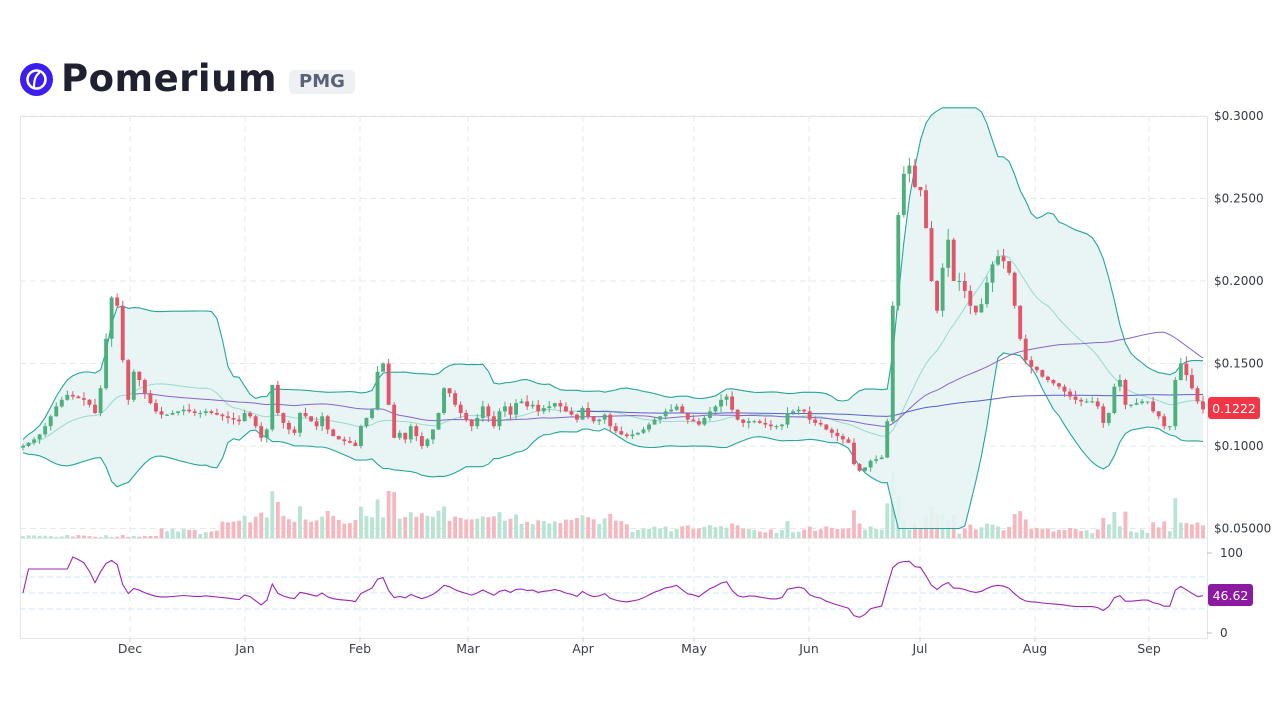  What do you see at coordinates (1230, 595) in the screenshot?
I see `last-rsi-tag: 46.62` at bounding box center [1230, 595].